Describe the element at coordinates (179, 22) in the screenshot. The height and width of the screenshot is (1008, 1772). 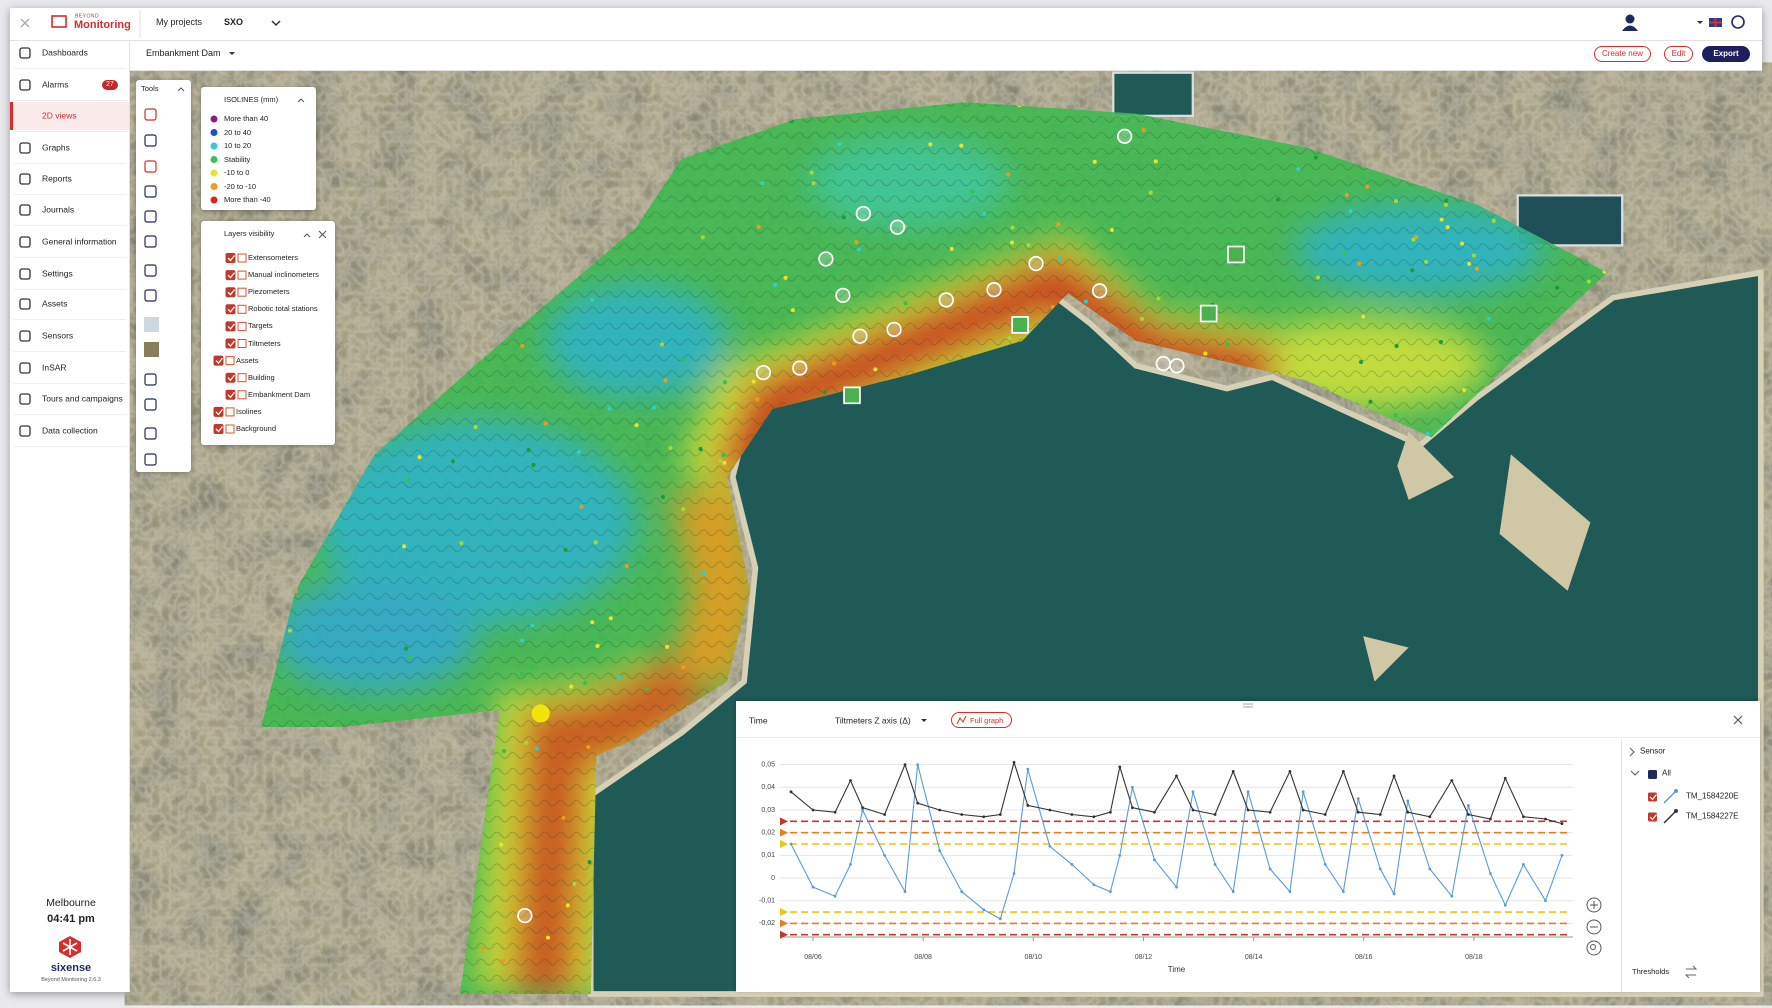
I see `my-projects-link: My projects` at that location.